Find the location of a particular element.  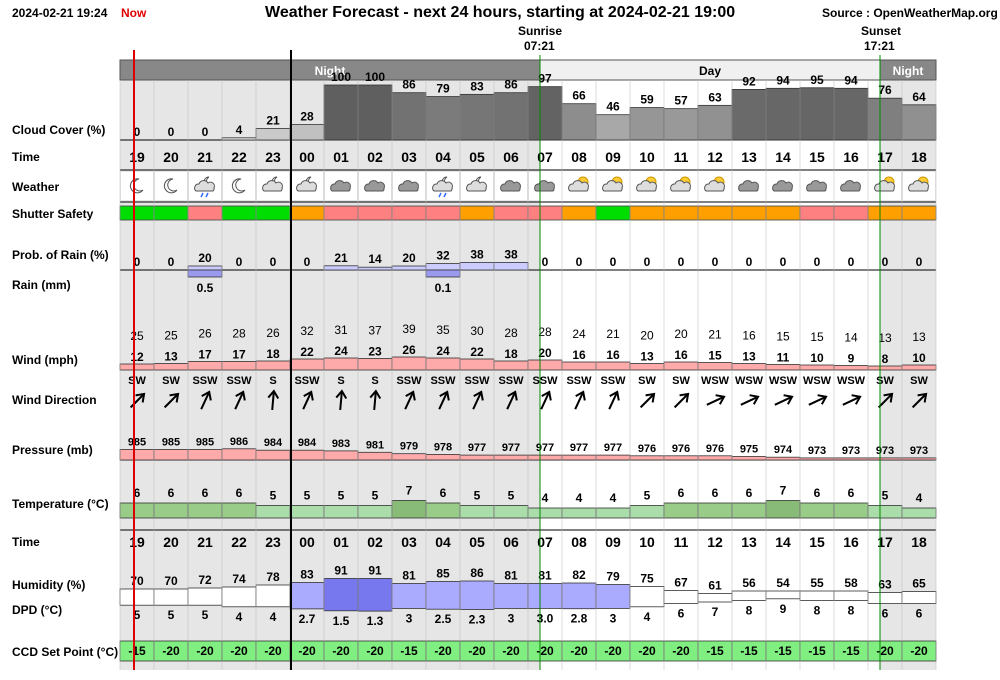

wind-direction-label: S is located at coordinates (340, 381).